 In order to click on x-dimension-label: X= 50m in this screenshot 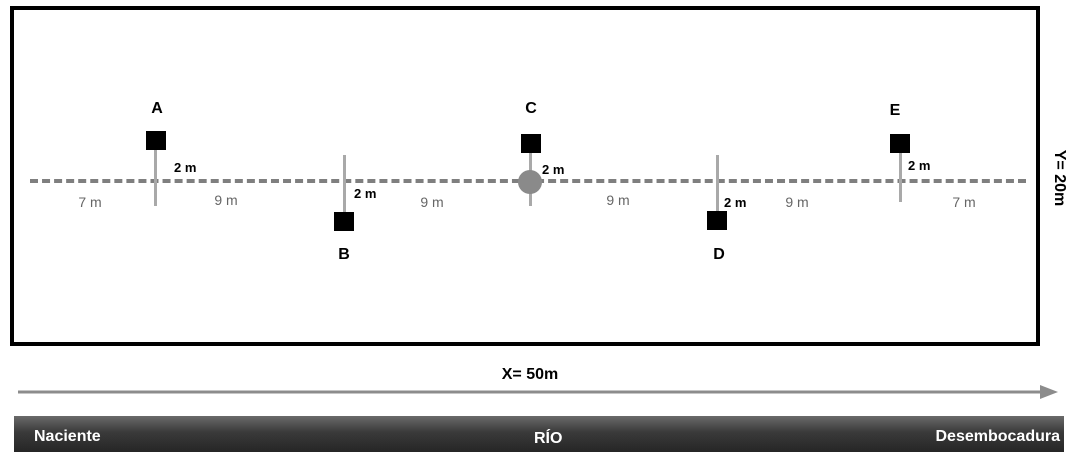, I will do `click(530, 374)`.